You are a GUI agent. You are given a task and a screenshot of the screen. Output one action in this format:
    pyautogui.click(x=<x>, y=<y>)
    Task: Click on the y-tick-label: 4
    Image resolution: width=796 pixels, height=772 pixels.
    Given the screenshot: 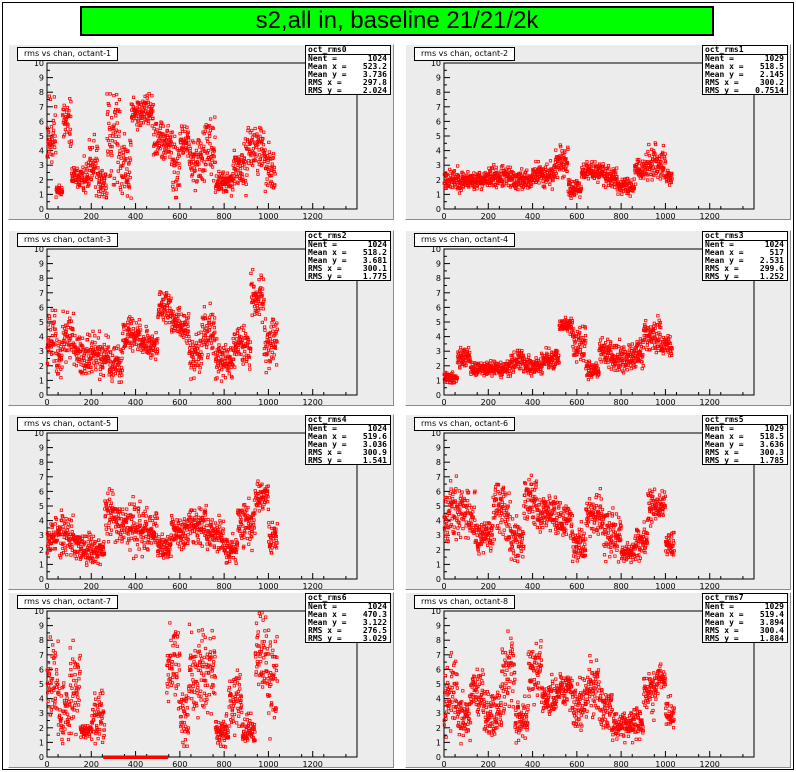 What is the action you would take?
    pyautogui.click(x=438, y=337)
    